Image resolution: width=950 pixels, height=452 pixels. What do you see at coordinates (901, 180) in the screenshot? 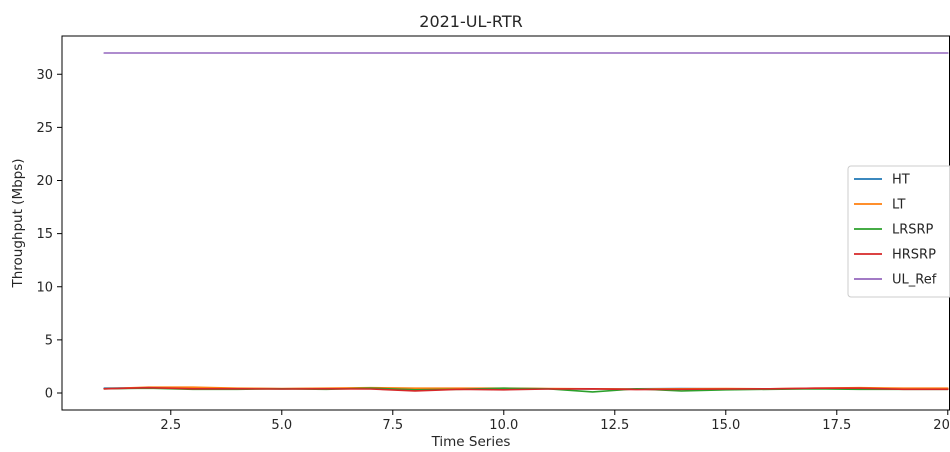
I see `legend-label: HT` at bounding box center [901, 180].